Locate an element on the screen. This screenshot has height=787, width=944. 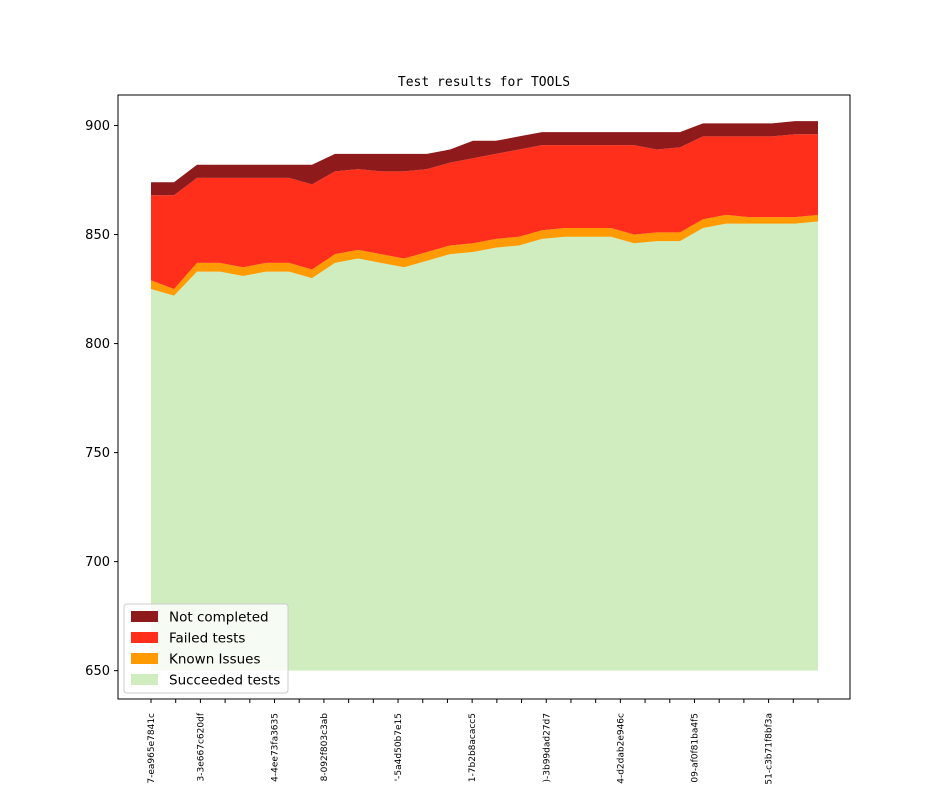
legend-box is located at coordinates (206, 648).